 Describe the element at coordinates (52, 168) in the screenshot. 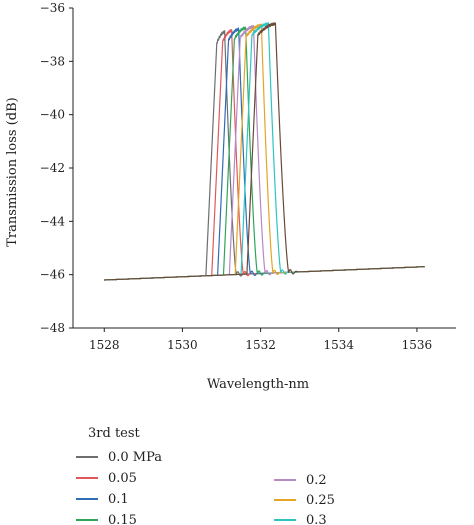

I see `y-tick-label: −42` at that location.